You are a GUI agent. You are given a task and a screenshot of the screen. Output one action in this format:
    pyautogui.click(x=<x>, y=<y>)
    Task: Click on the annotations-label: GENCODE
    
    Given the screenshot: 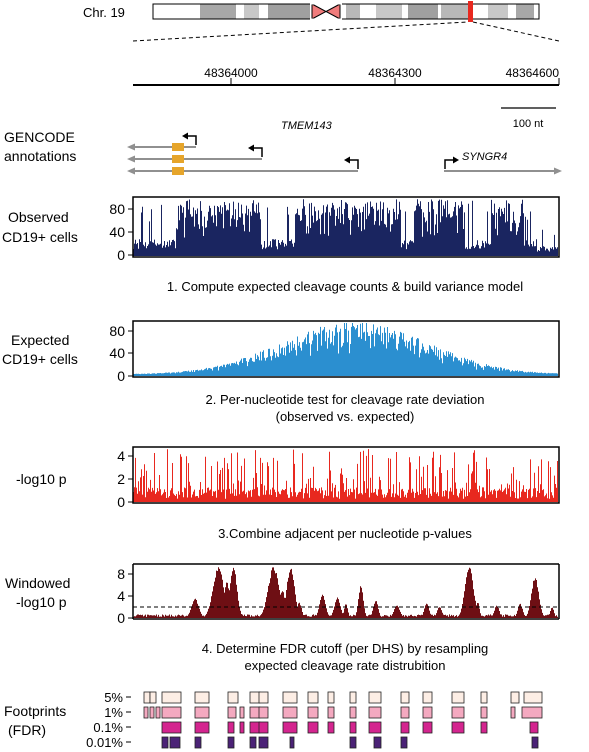 What is the action you would take?
    pyautogui.click(x=39, y=137)
    